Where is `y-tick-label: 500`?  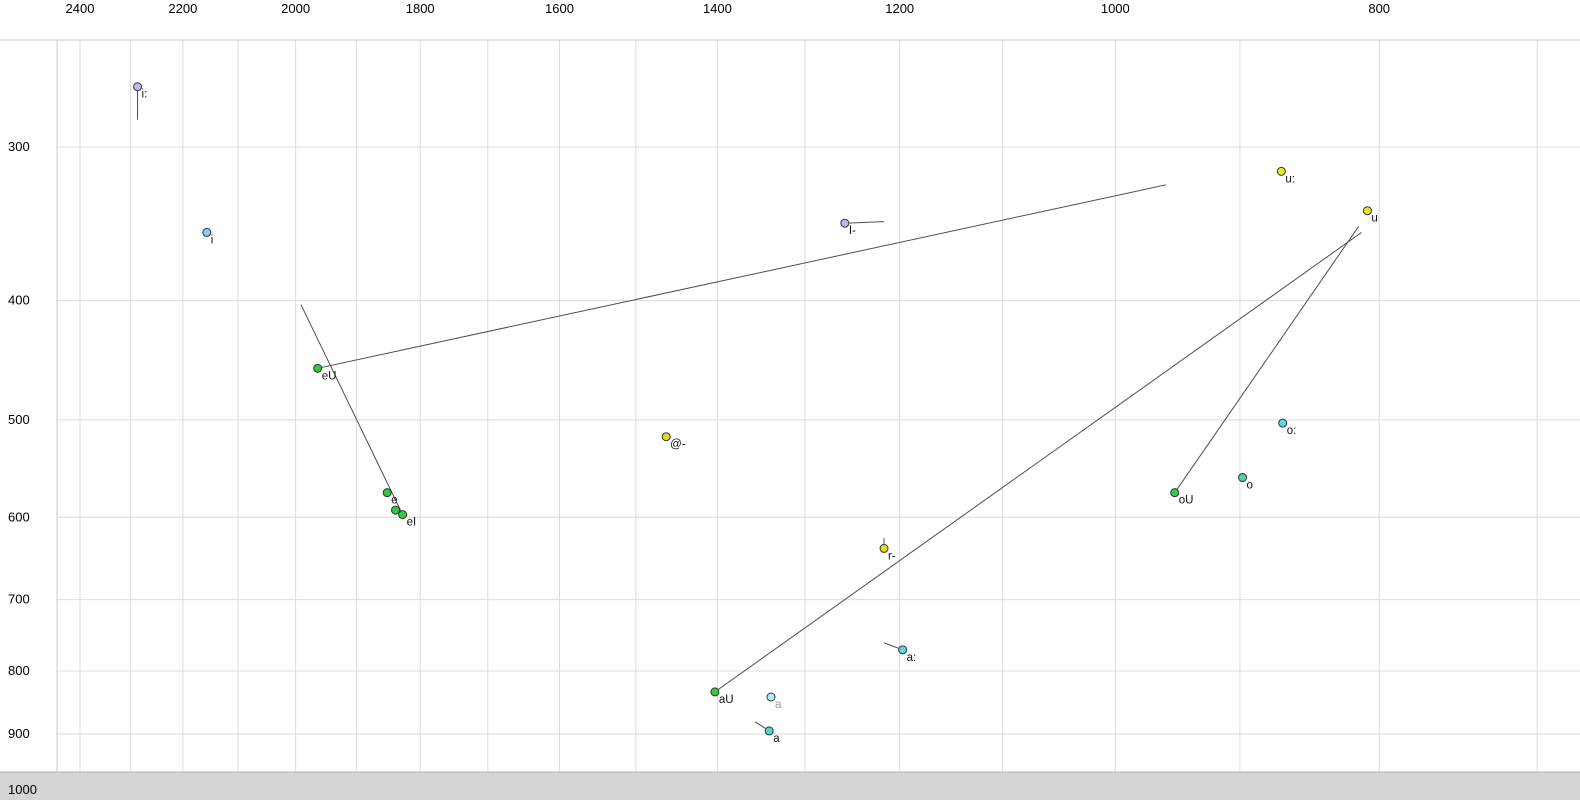 y-tick-label: 500 is located at coordinates (19, 419).